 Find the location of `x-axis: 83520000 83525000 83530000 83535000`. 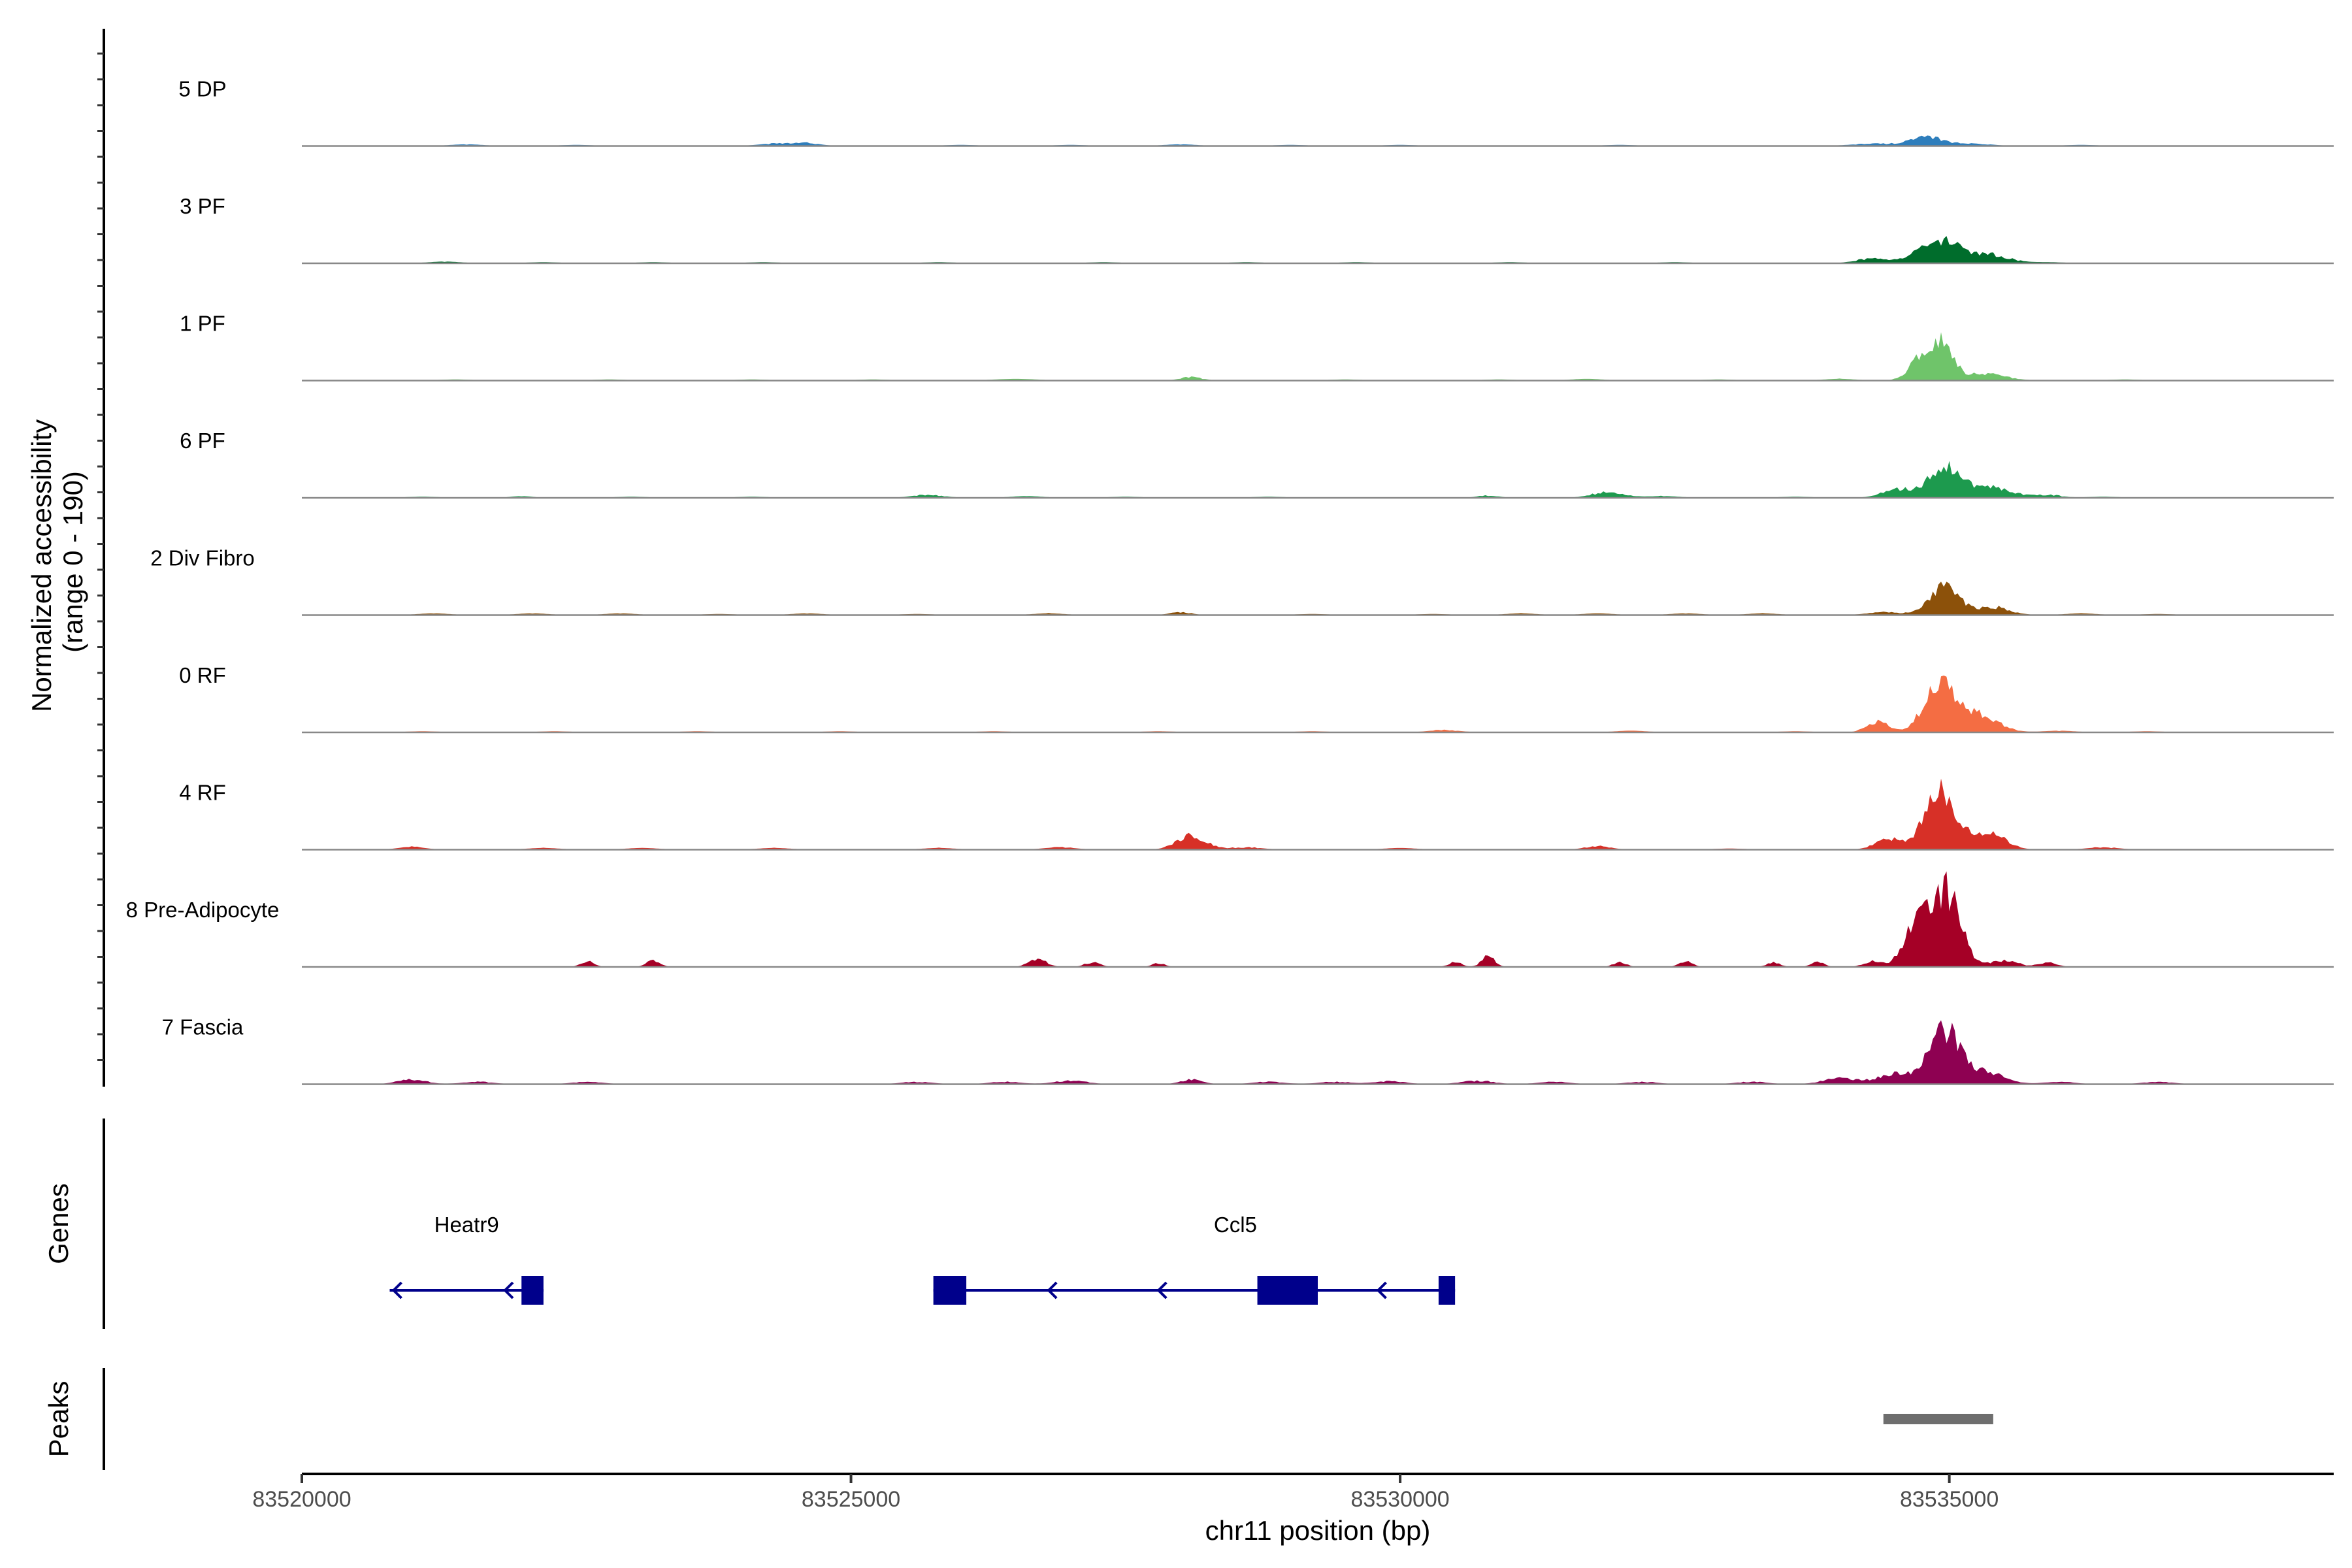

x-axis: 83520000 83525000 83530000 83535000 is located at coordinates (1293, 1492).